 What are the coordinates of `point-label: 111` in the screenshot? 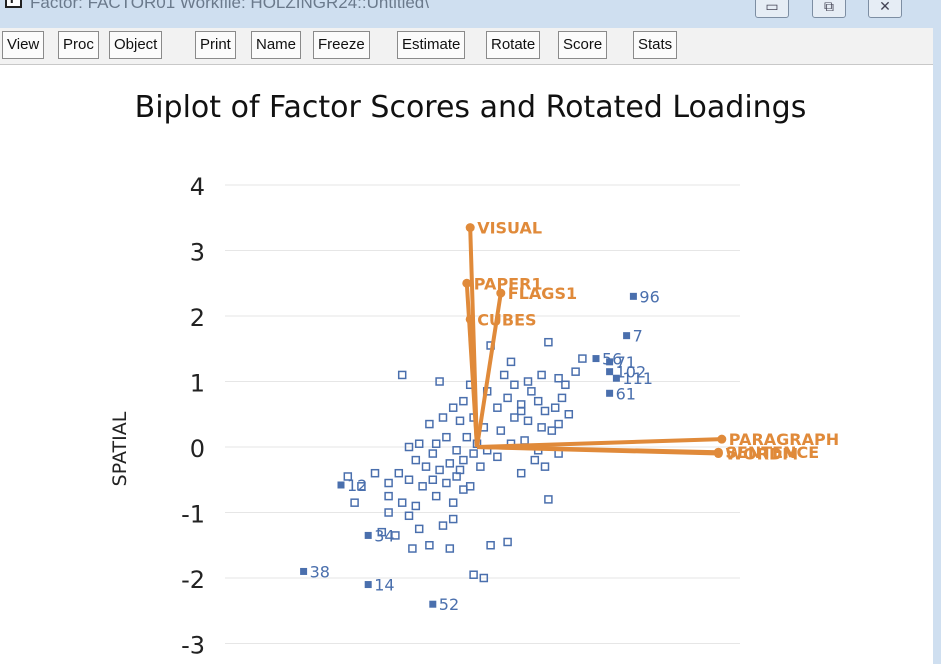 It's located at (637, 378).